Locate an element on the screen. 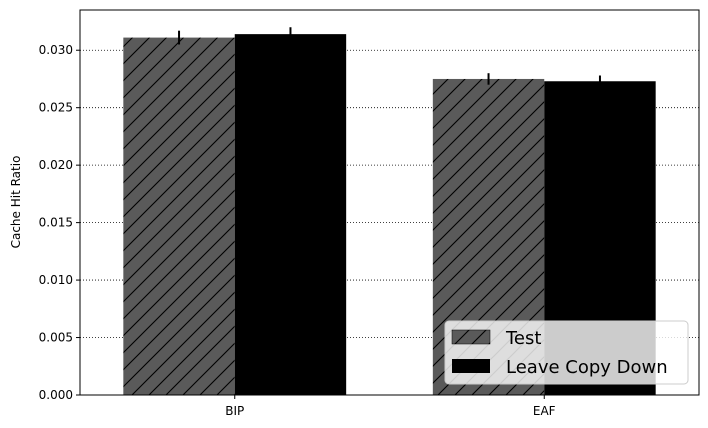 The height and width of the screenshot is (428, 708). y-axis: 0.000 0.005 0.010 0.015 0.020 0.025 0.030 is located at coordinates (59, 222).